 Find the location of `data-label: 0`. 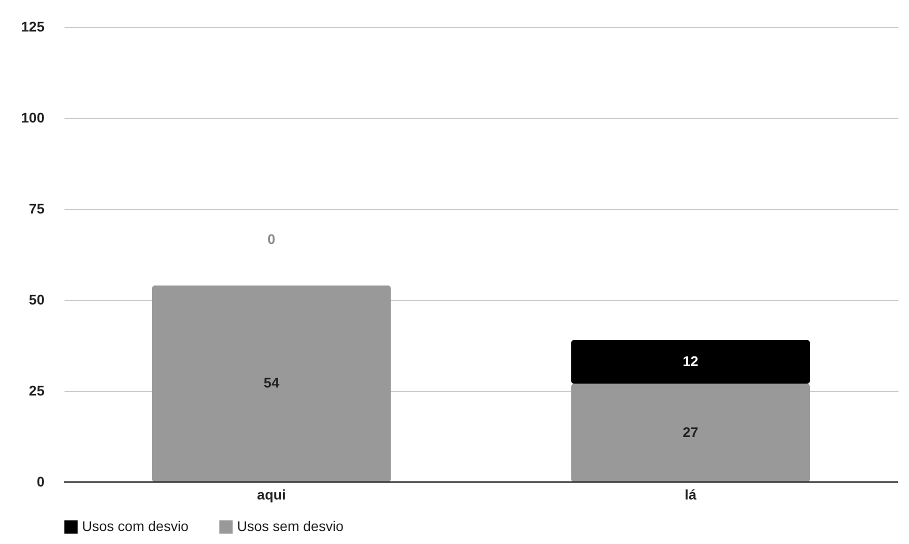

data-label: 0 is located at coordinates (272, 238).